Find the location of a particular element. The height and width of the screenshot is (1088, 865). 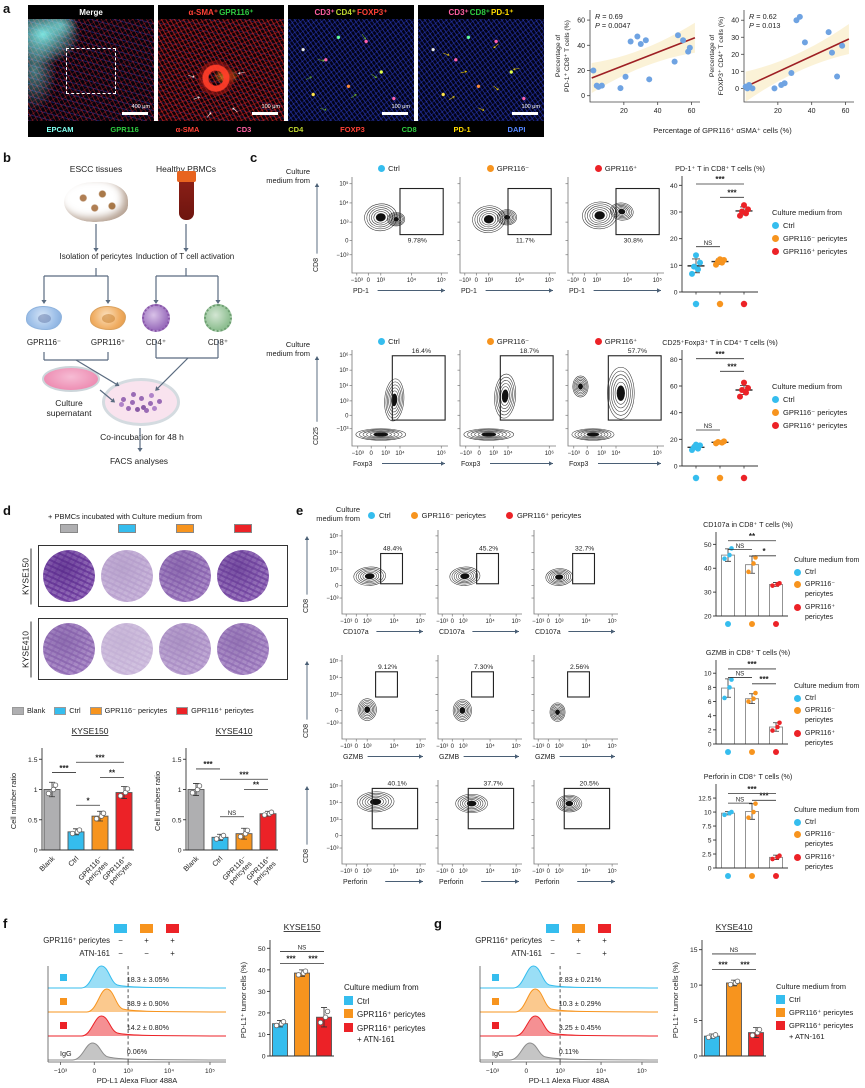

svg-text: 37.7% is located at coordinates (493, 783).